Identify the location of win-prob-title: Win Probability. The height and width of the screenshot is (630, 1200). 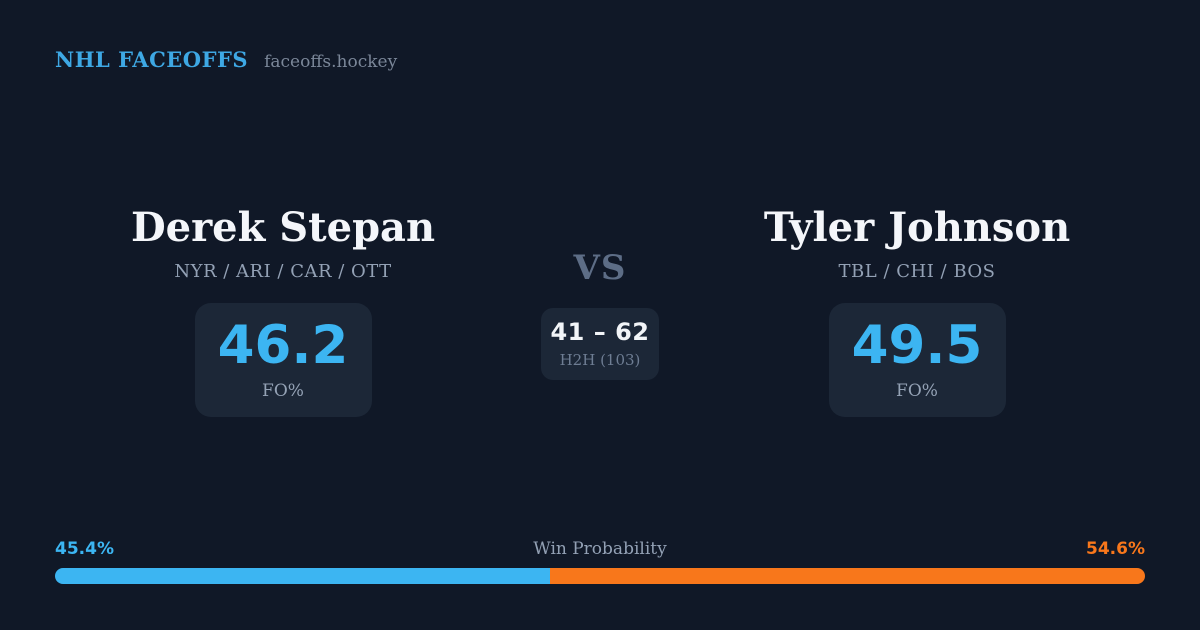
(600, 549).